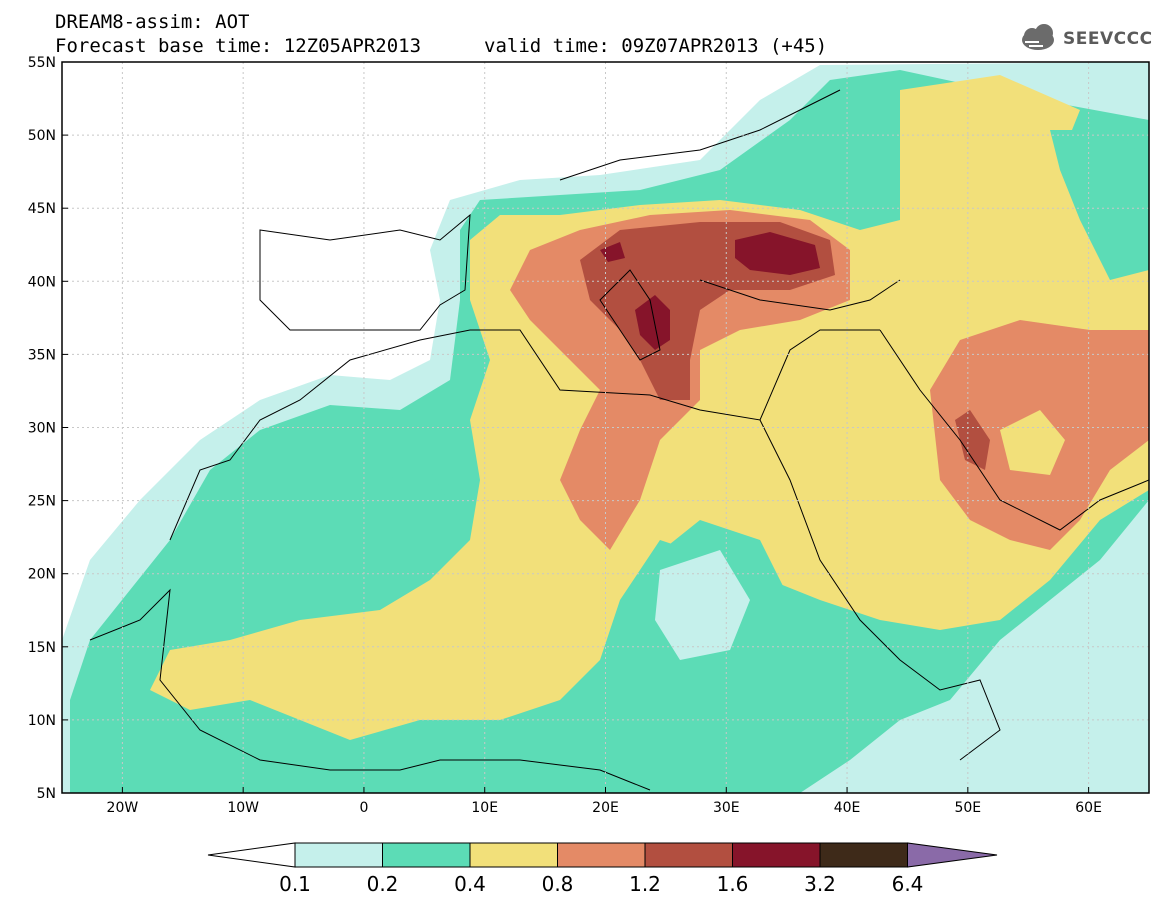 The image size is (1165, 905). I want to click on lon-label: 40E, so click(847, 808).